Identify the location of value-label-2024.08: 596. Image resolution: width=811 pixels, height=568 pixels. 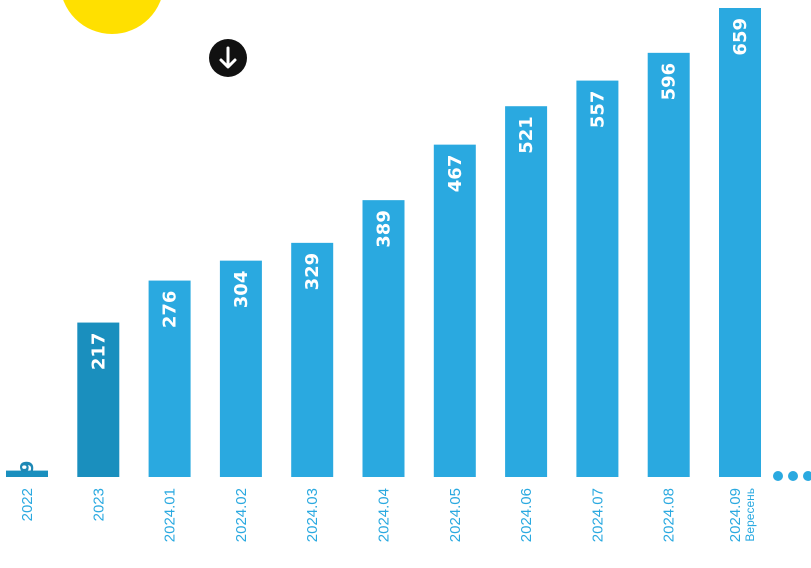
(669, 82).